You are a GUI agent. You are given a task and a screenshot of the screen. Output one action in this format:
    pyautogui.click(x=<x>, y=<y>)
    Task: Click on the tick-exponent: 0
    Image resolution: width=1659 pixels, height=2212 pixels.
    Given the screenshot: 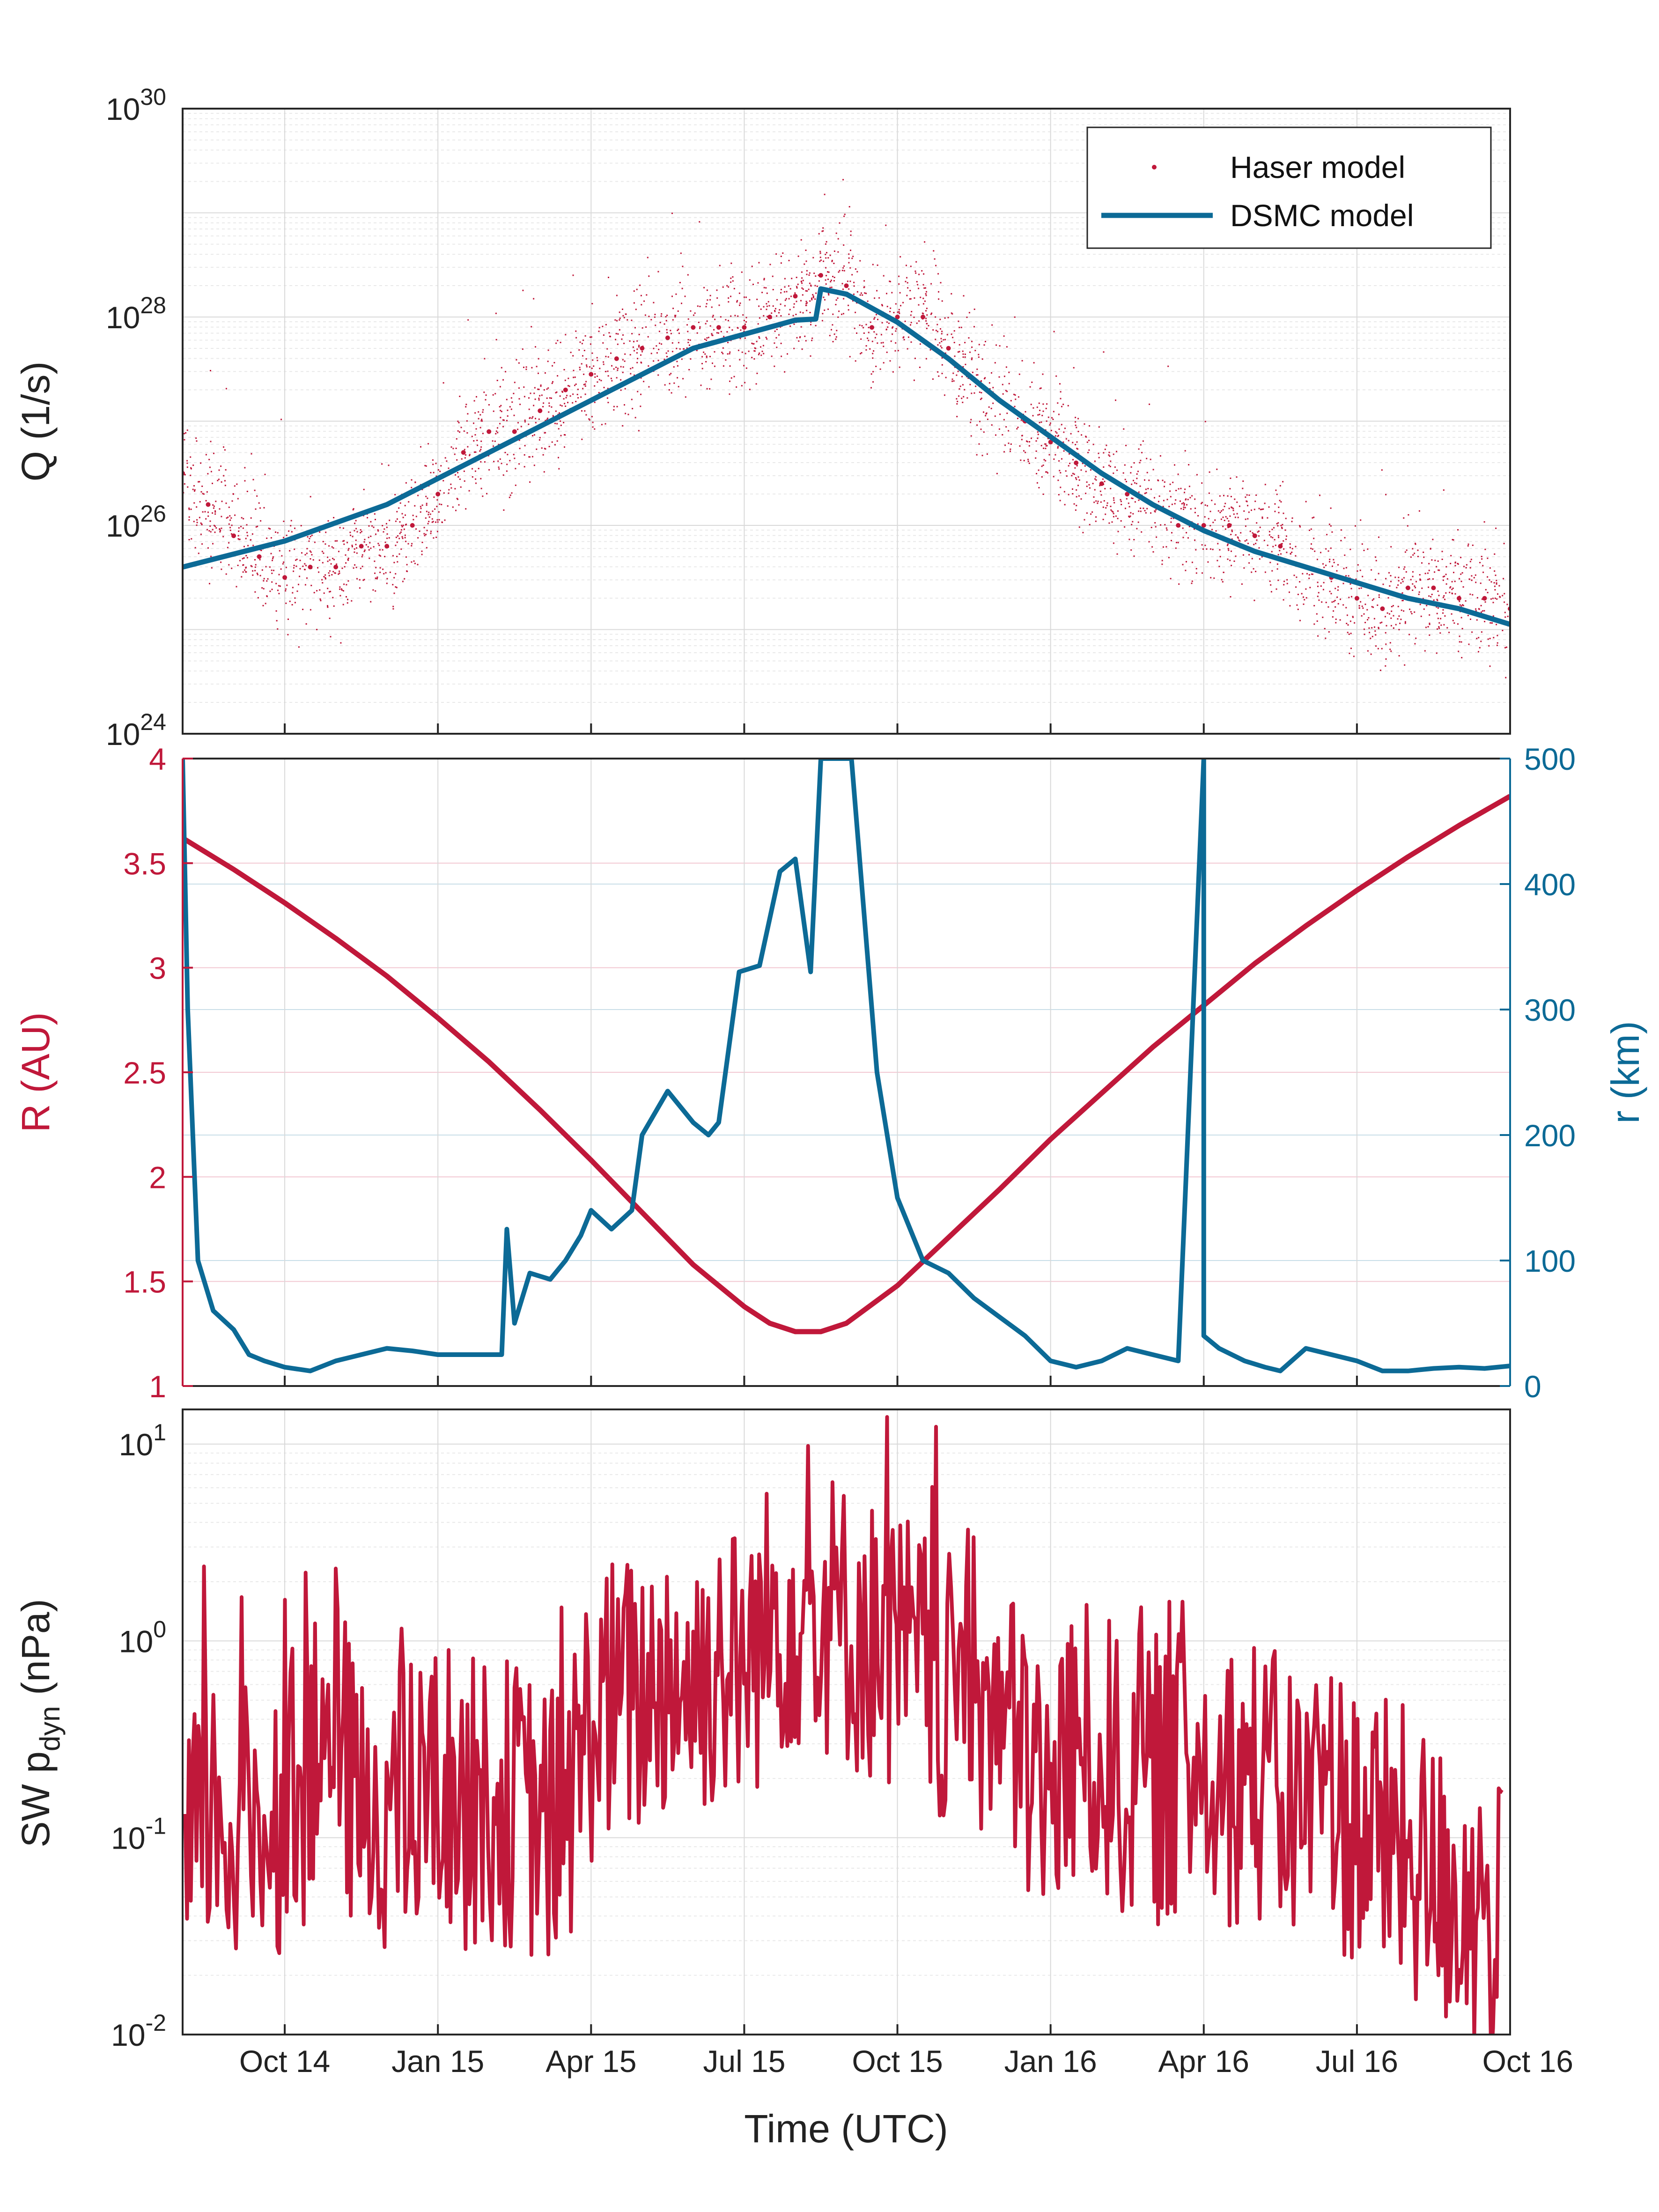 What is the action you would take?
    pyautogui.click(x=160, y=1629)
    